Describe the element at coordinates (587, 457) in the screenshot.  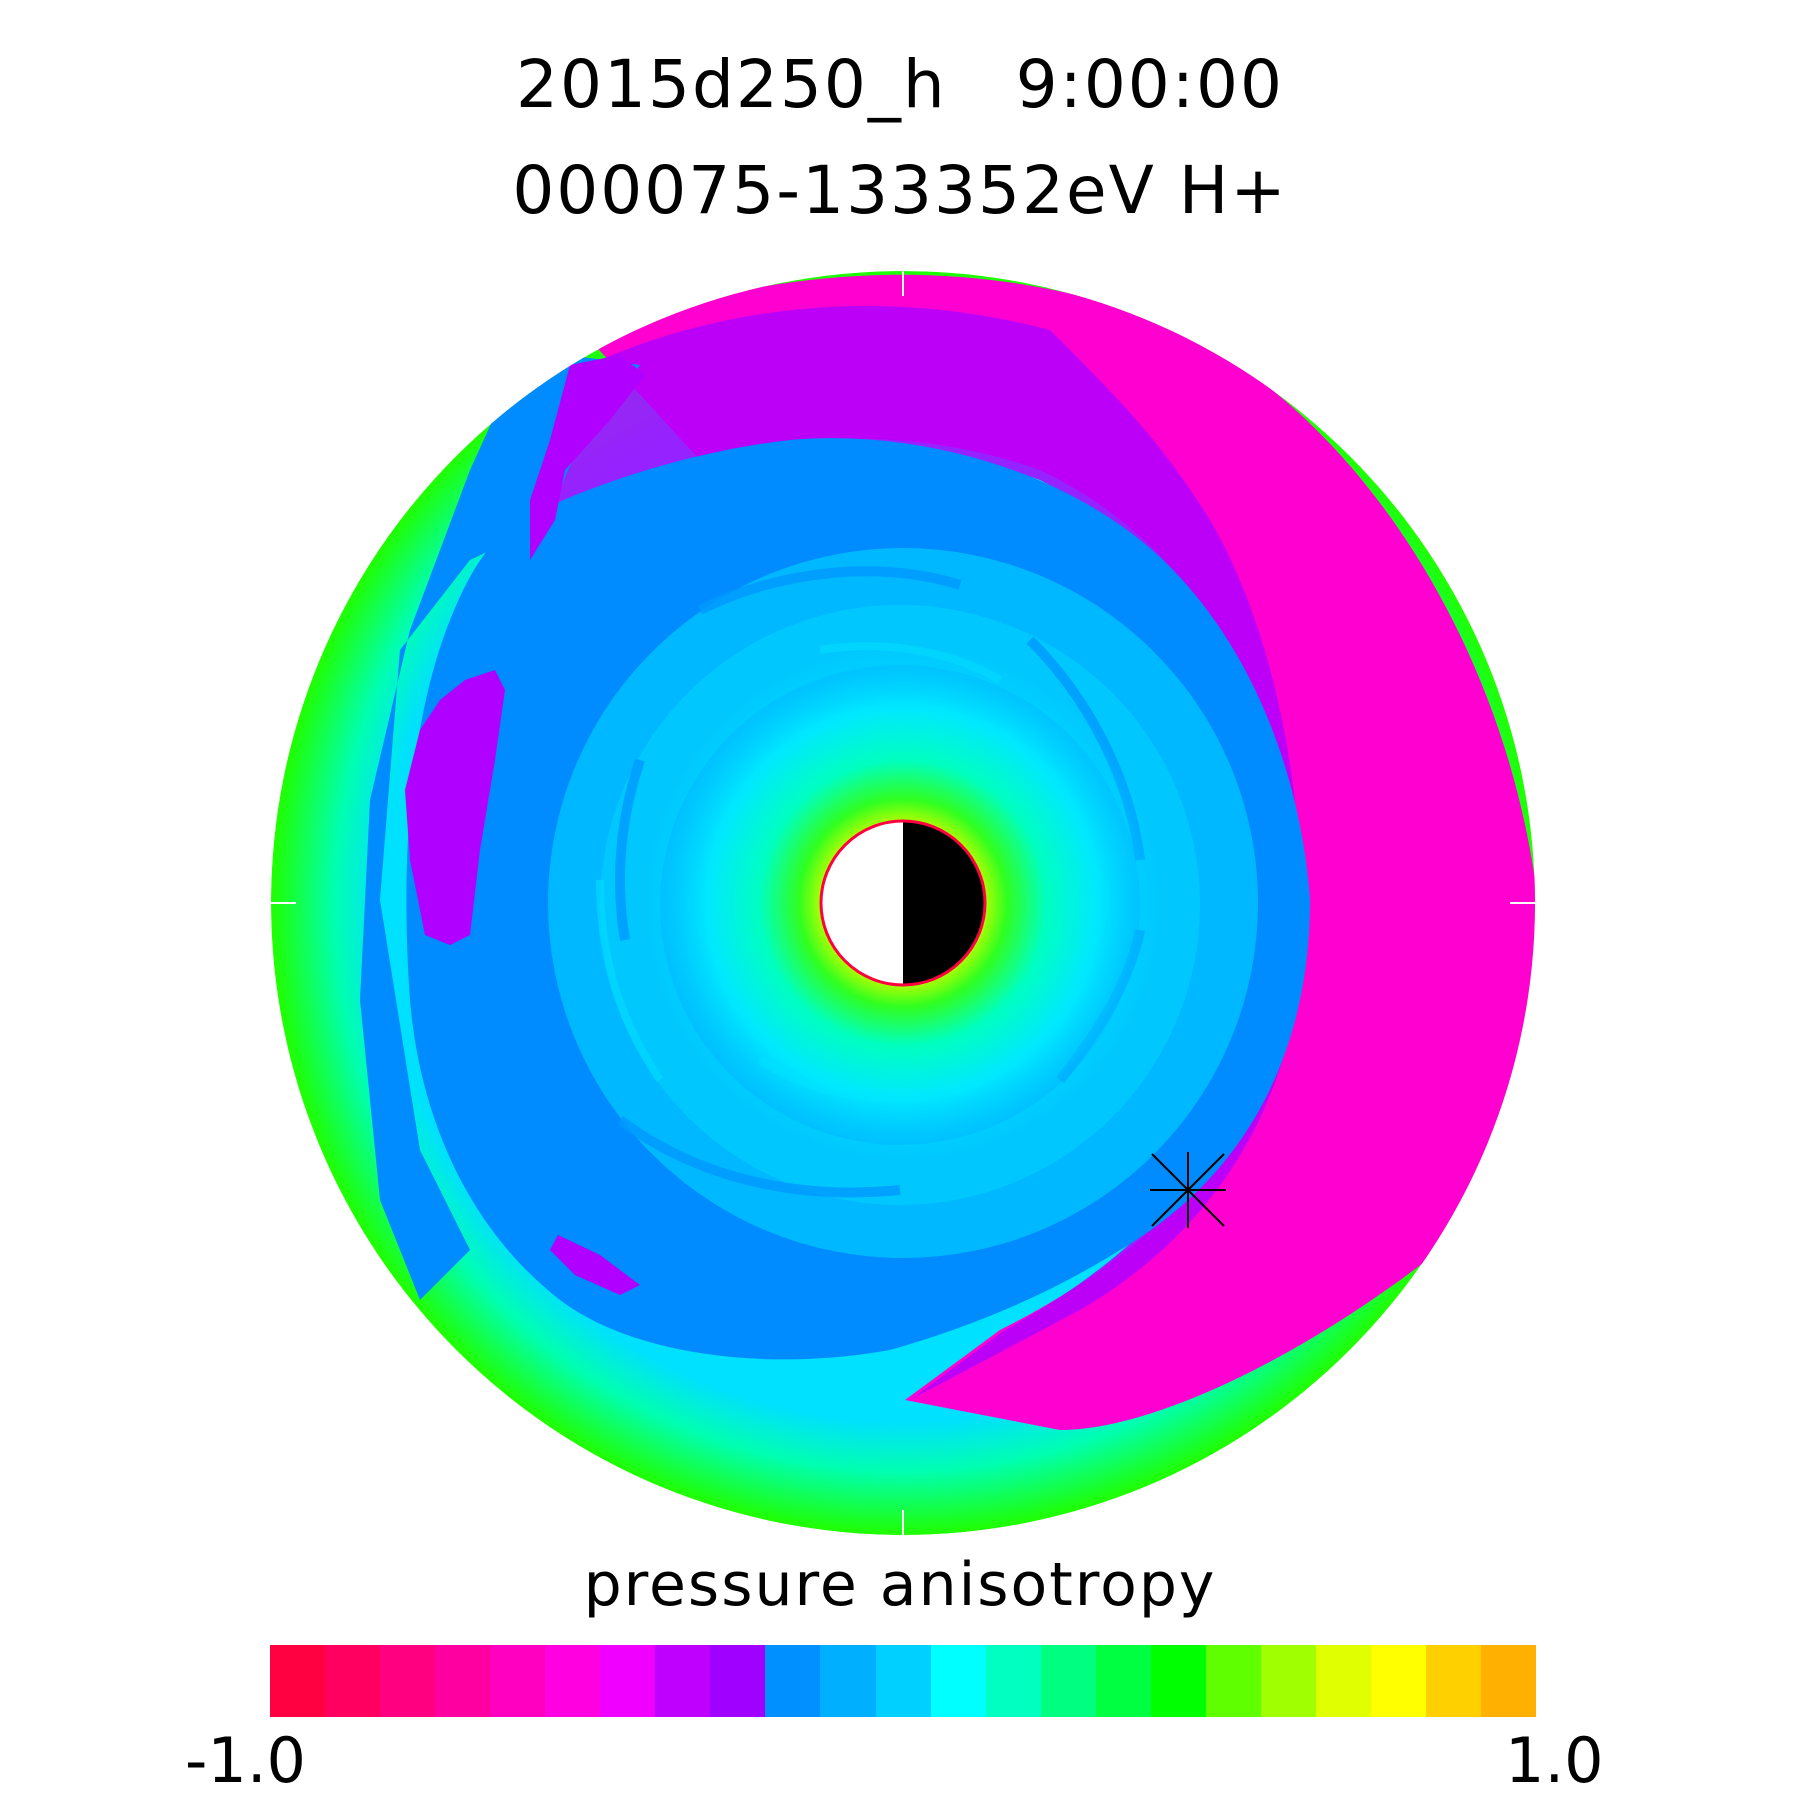
I see `purple-island-north` at that location.